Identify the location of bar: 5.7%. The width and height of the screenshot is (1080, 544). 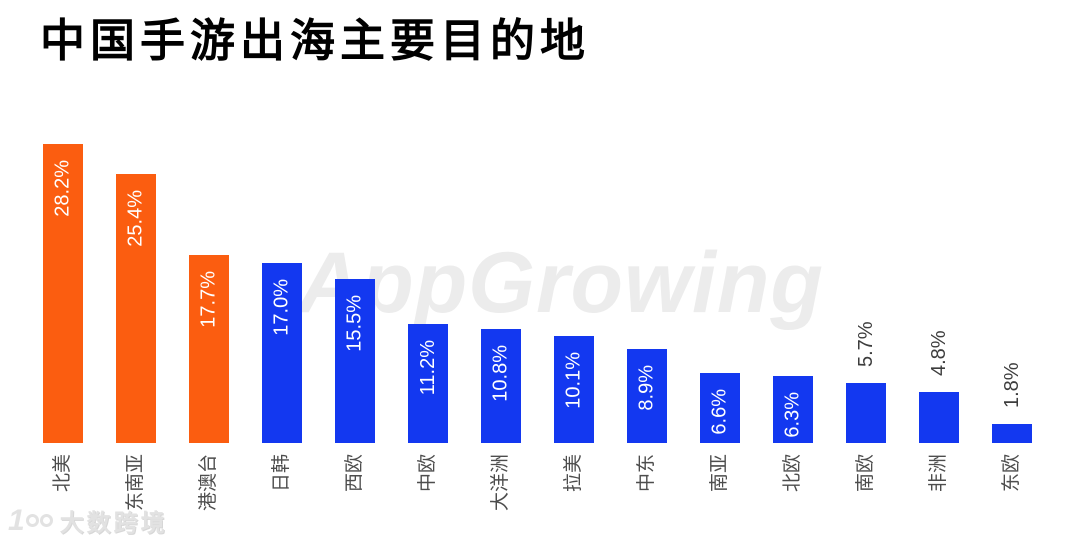
(866, 382).